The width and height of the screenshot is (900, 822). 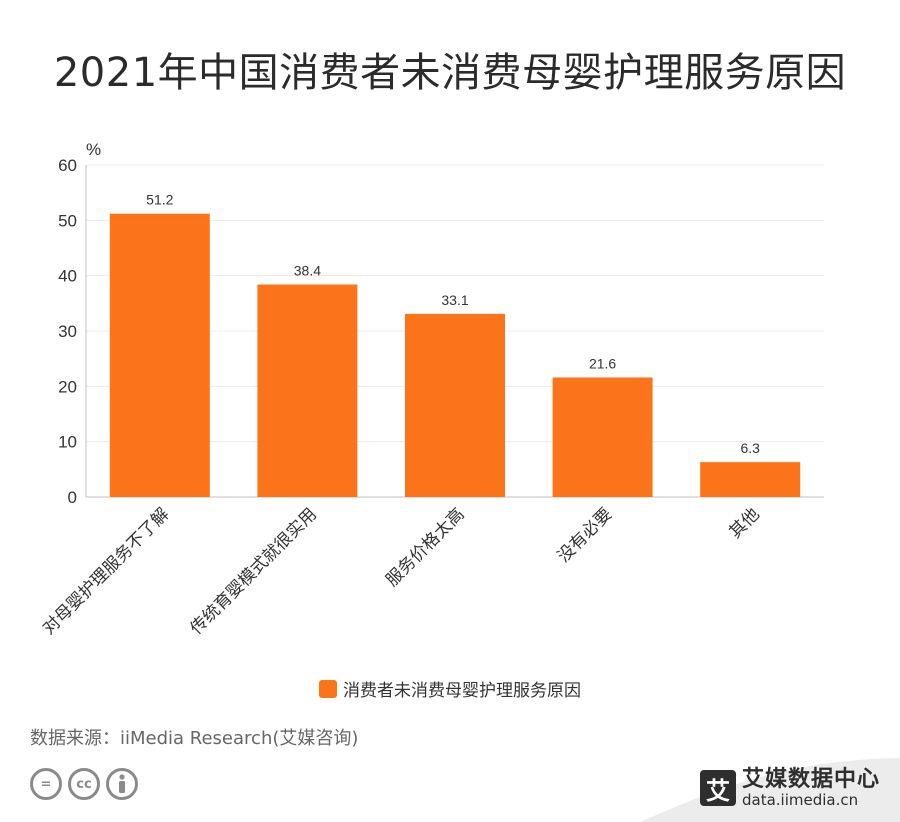 What do you see at coordinates (462, 691) in the screenshot?
I see `legend-label: 消费者未消费母婴护理服务原因` at bounding box center [462, 691].